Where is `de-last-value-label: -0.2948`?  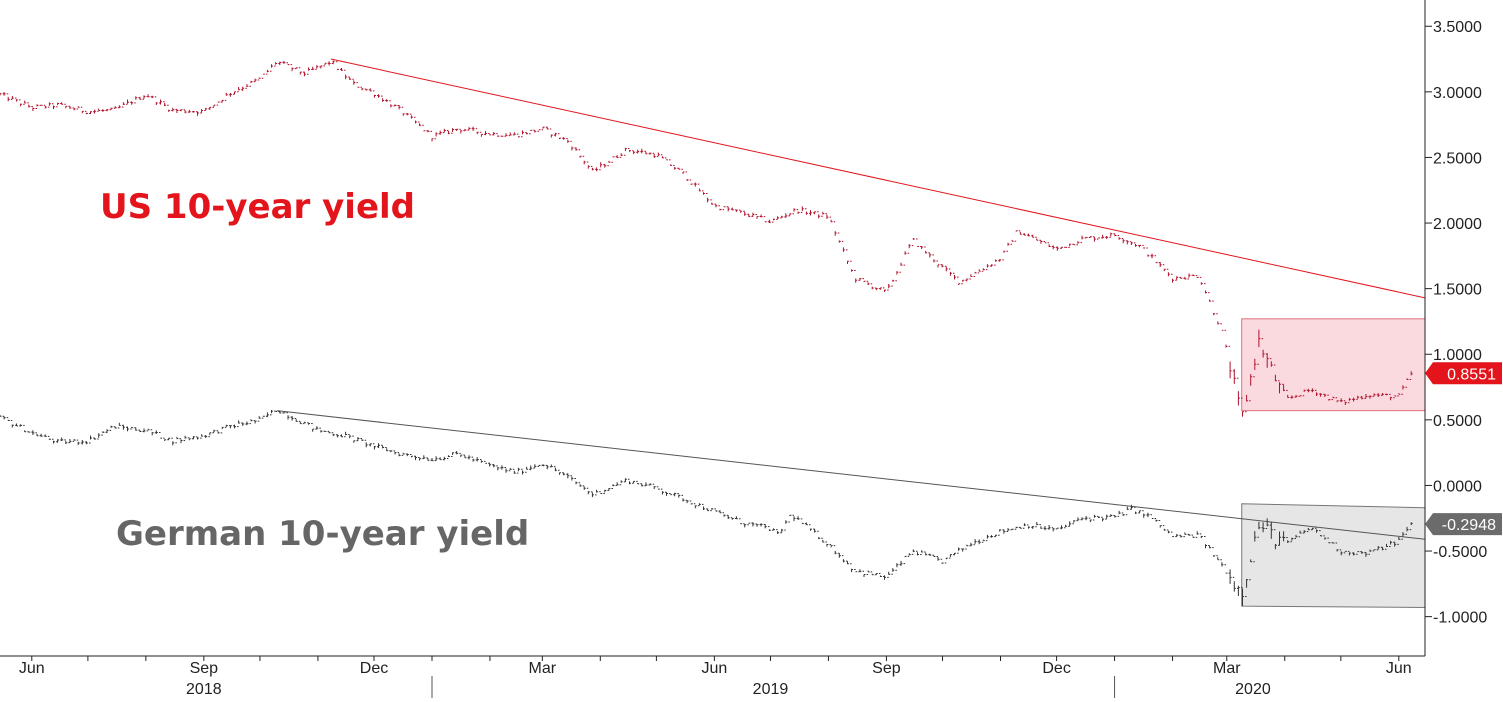
de-last-value-label: -0.2948 is located at coordinates (1469, 525).